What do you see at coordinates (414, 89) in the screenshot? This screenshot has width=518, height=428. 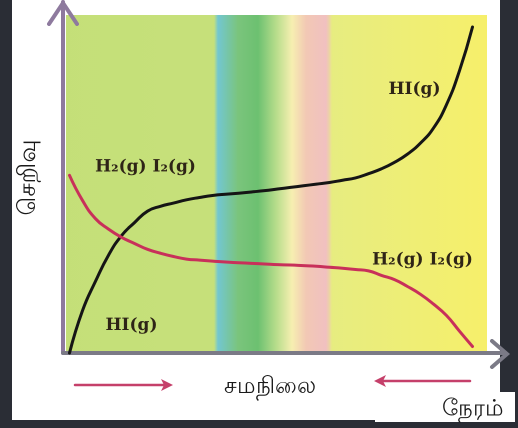 I see `series-label: HI(g)` at bounding box center [414, 89].